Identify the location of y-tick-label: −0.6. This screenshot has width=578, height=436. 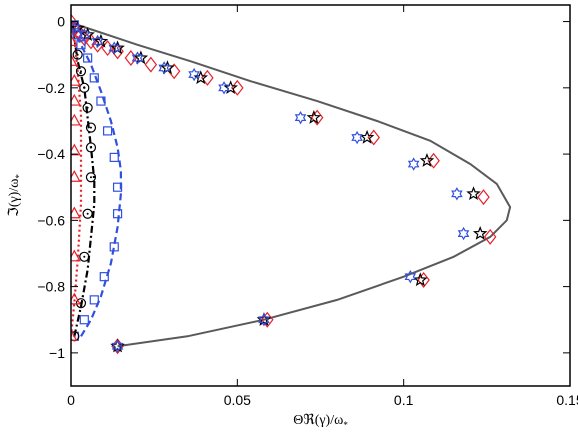
(51, 220).